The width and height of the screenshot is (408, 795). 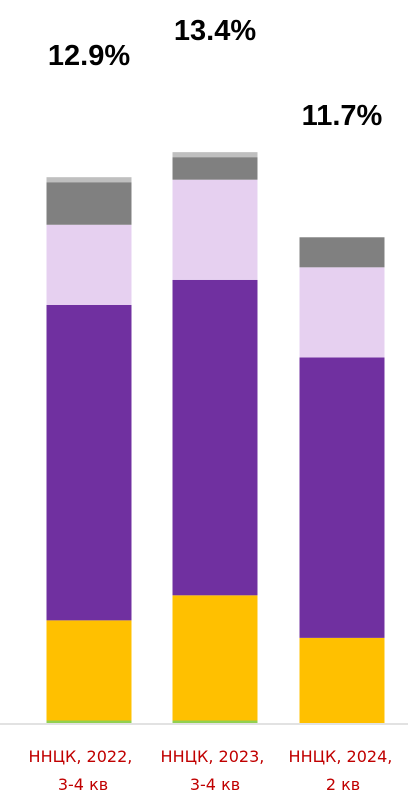 What do you see at coordinates (215, 31) in the screenshot?
I see `total-label-2023: 13.4%` at bounding box center [215, 31].